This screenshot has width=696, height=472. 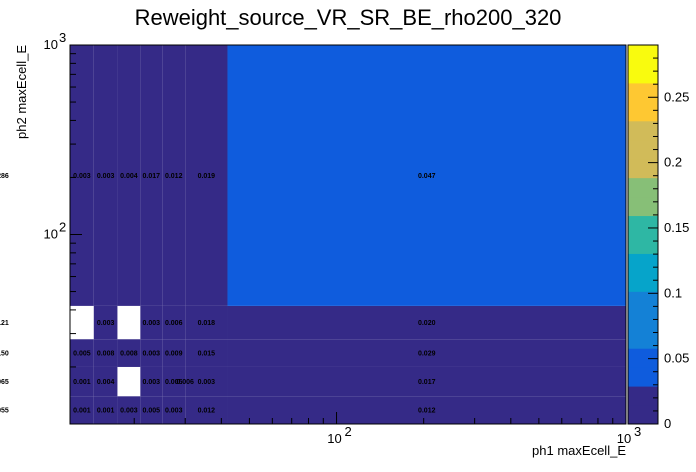 I want to click on x-tick-exponent: 3, so click(x=637, y=431).